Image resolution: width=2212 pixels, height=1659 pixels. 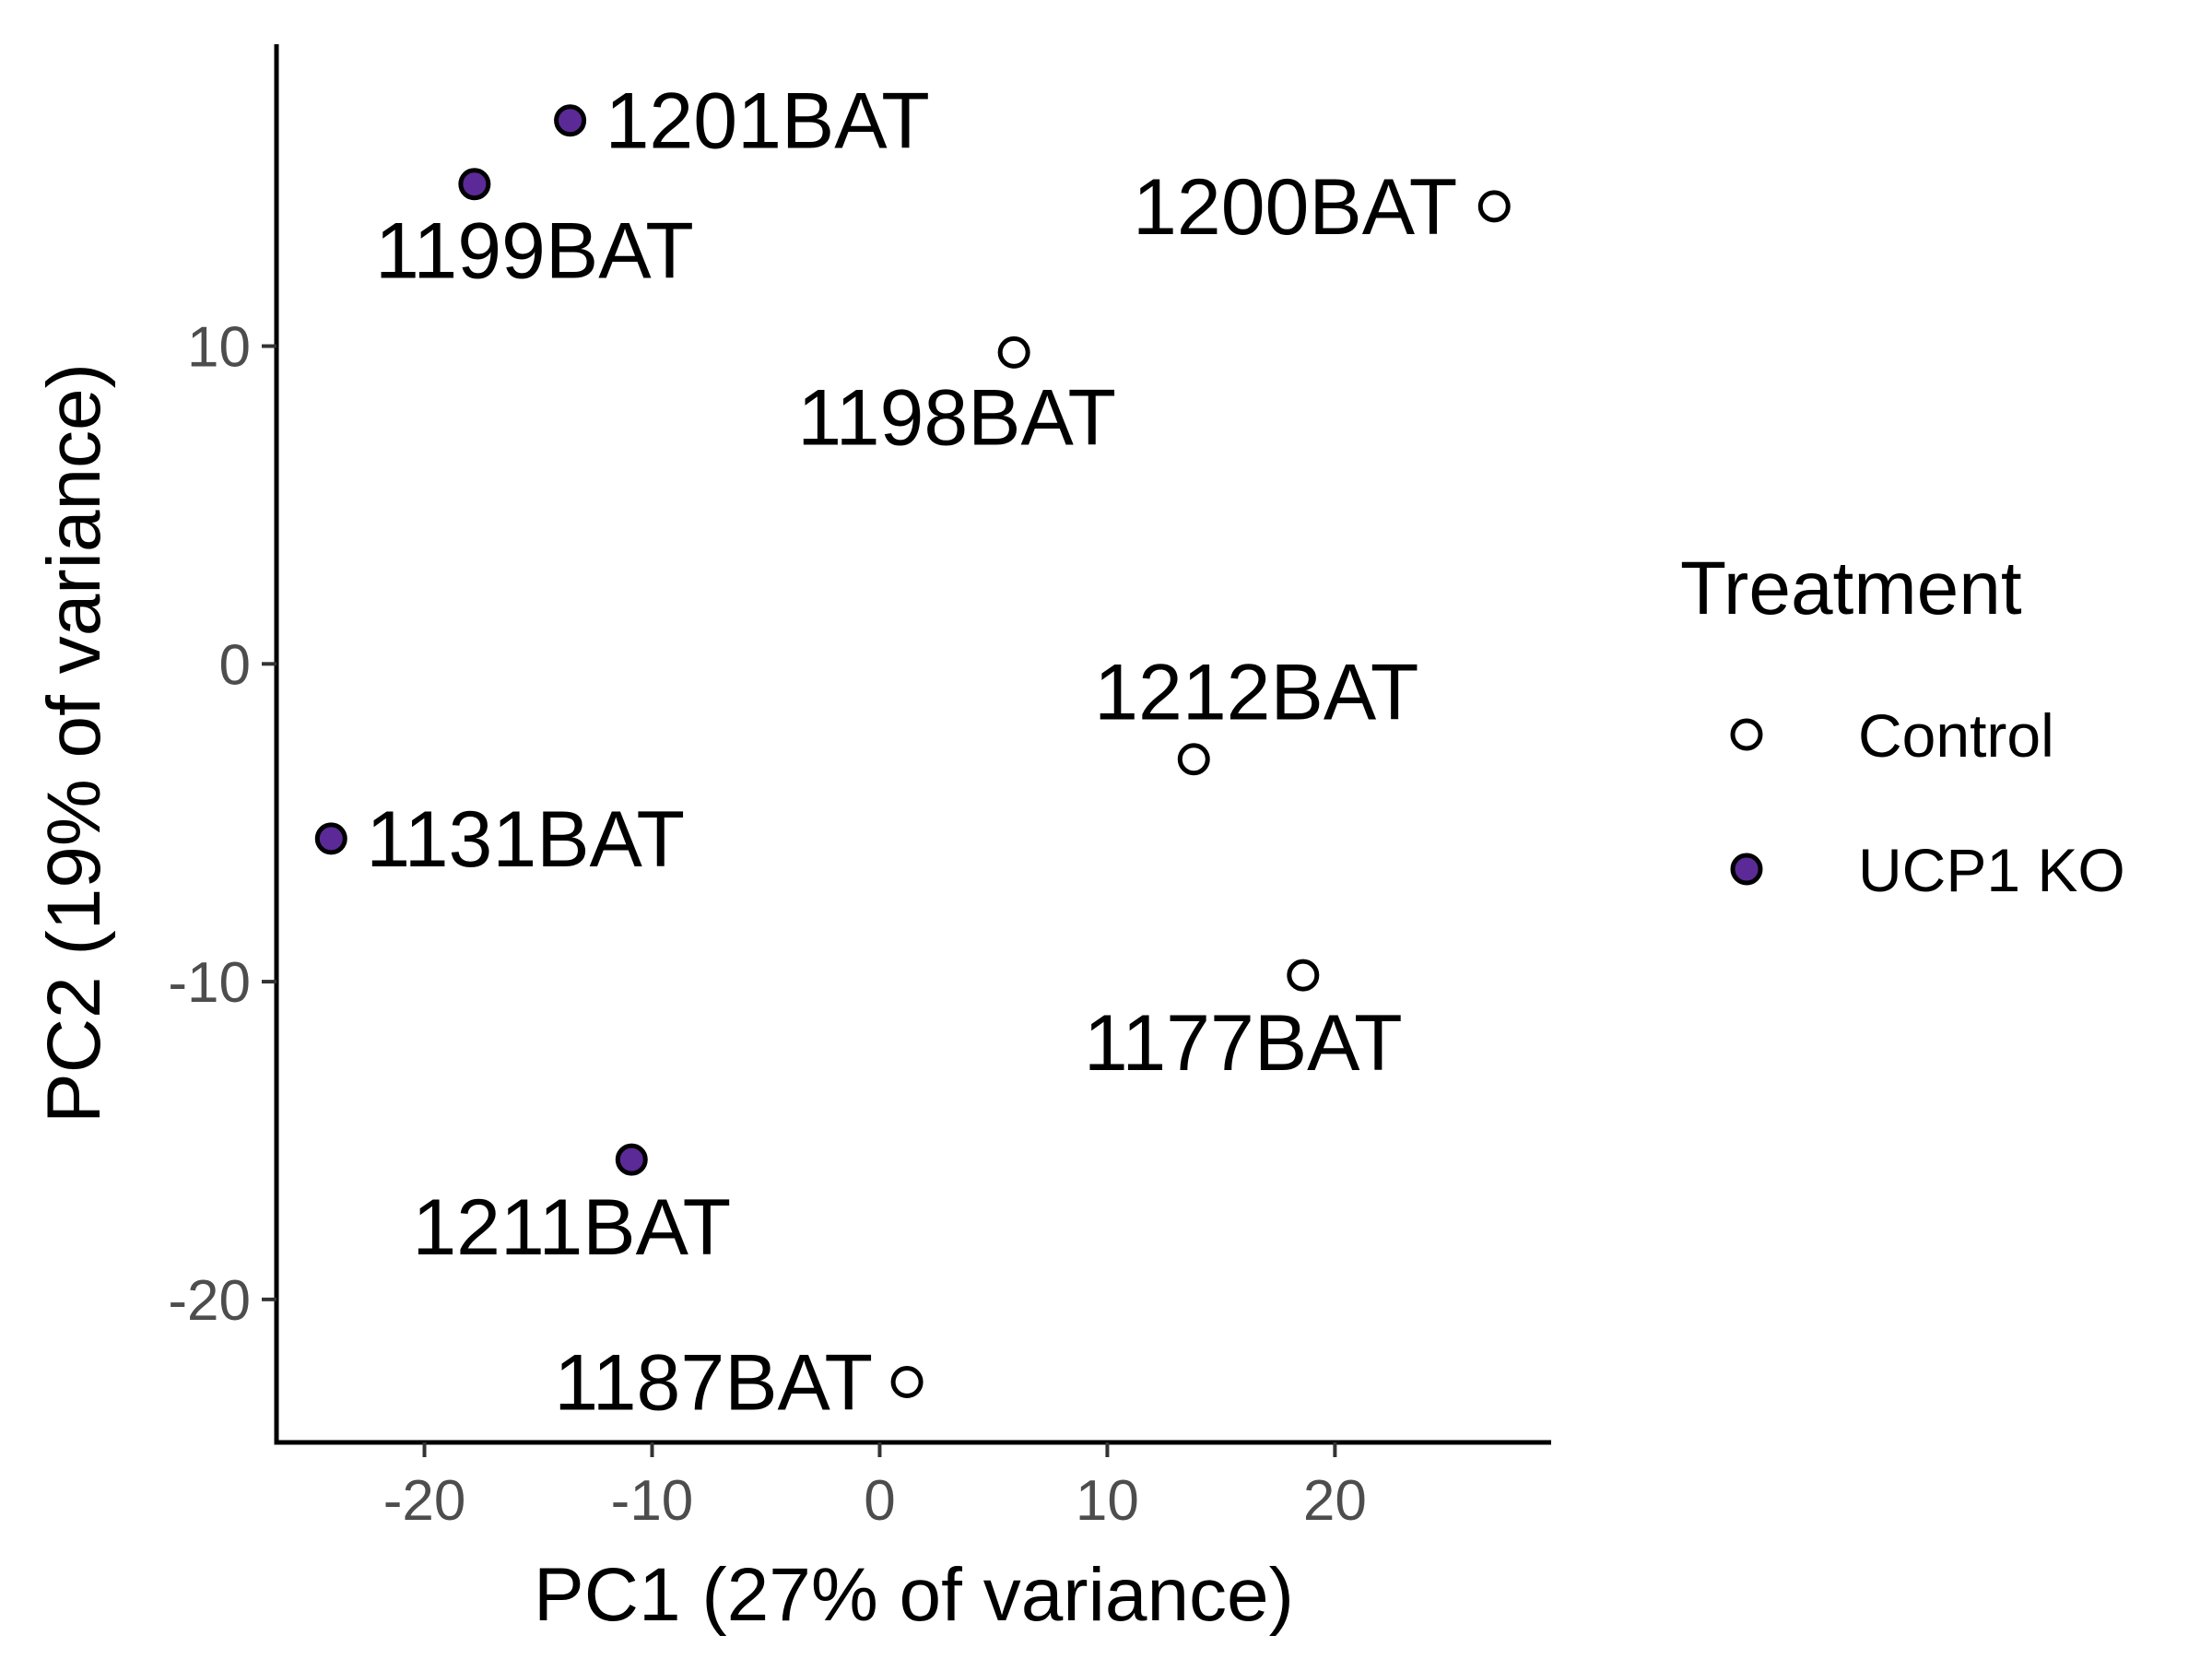 I want to click on y-tick-label: 10, so click(x=219, y=348).